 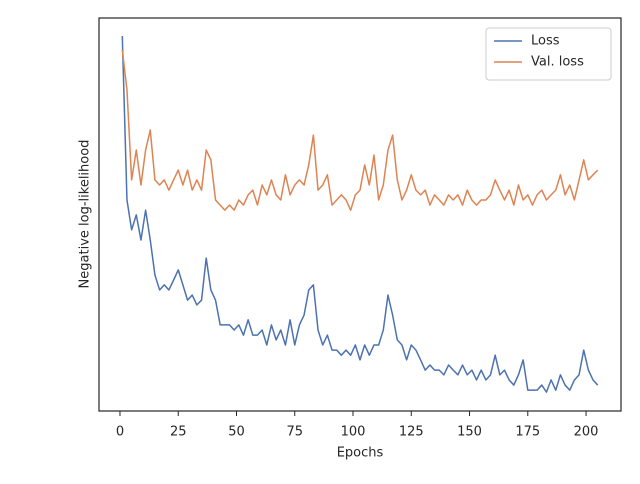 What do you see at coordinates (294, 432) in the screenshot?
I see `x-tick-label: 75` at bounding box center [294, 432].